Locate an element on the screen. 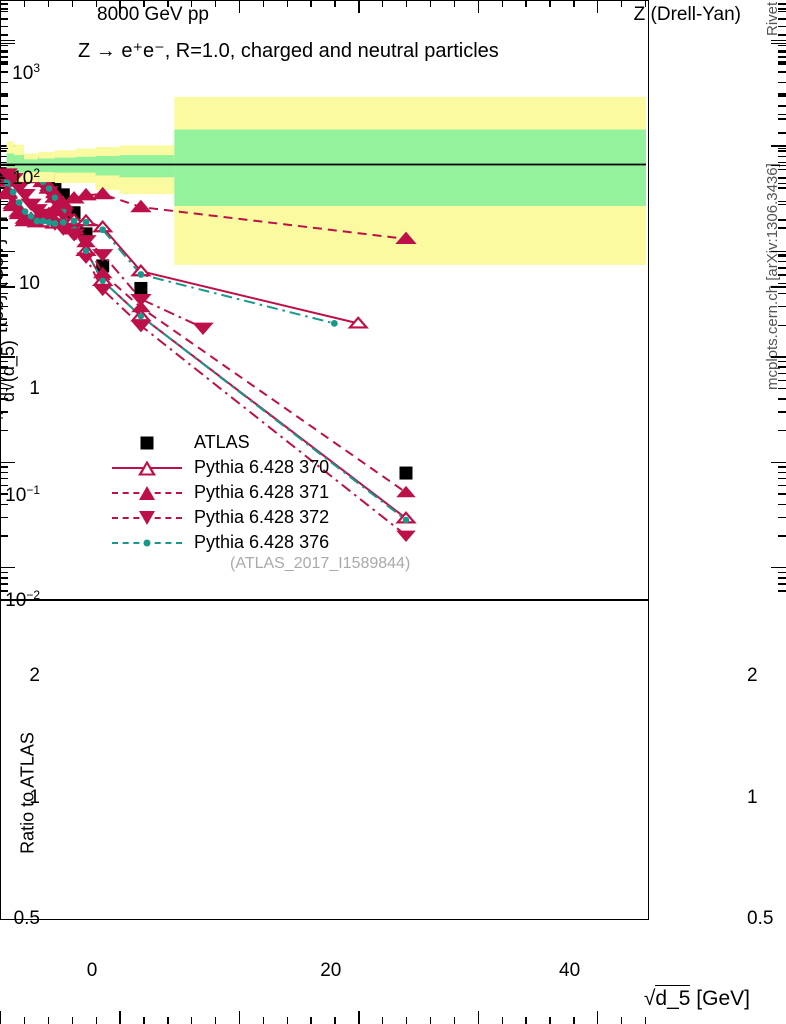  main-y-tick-label: 10² is located at coordinates (26, 178).